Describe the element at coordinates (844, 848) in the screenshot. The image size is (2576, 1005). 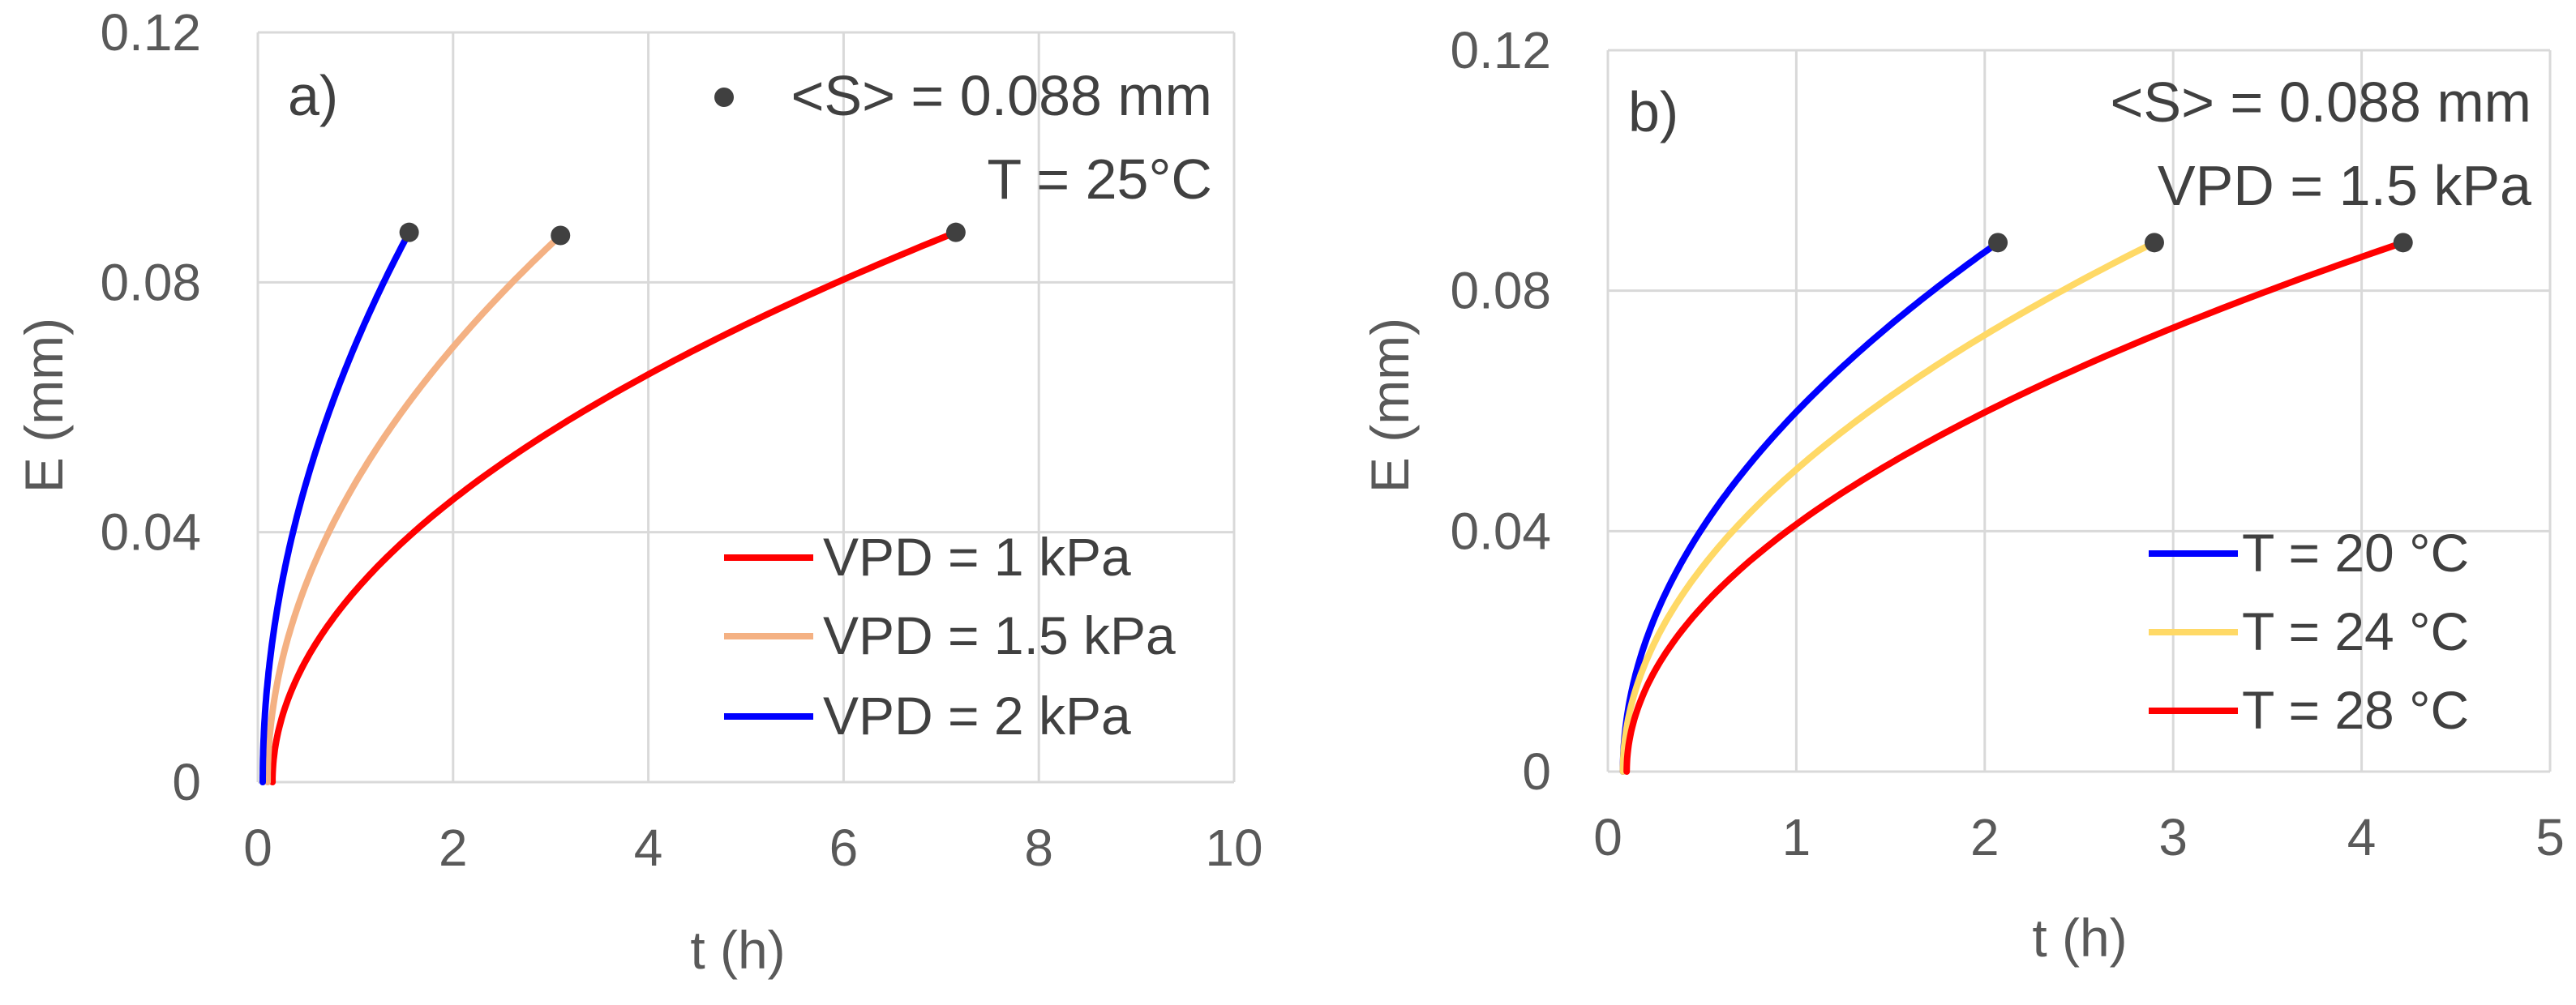
I see `panel-a-x-tick: 6` at that location.